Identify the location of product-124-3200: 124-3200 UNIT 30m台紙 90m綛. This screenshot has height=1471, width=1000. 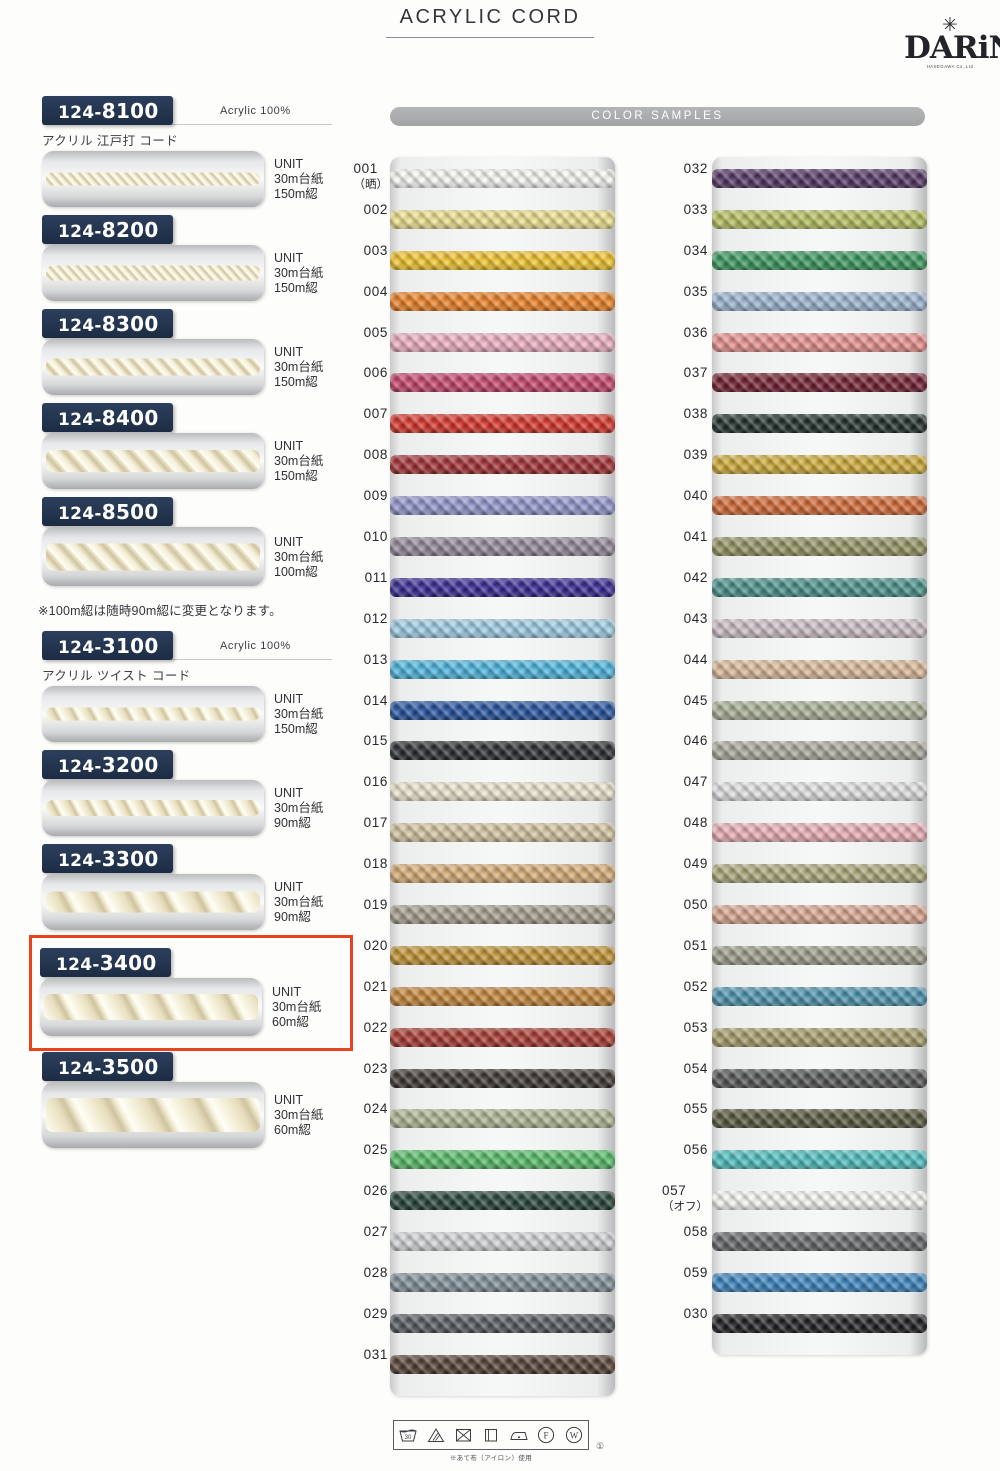
(194, 795).